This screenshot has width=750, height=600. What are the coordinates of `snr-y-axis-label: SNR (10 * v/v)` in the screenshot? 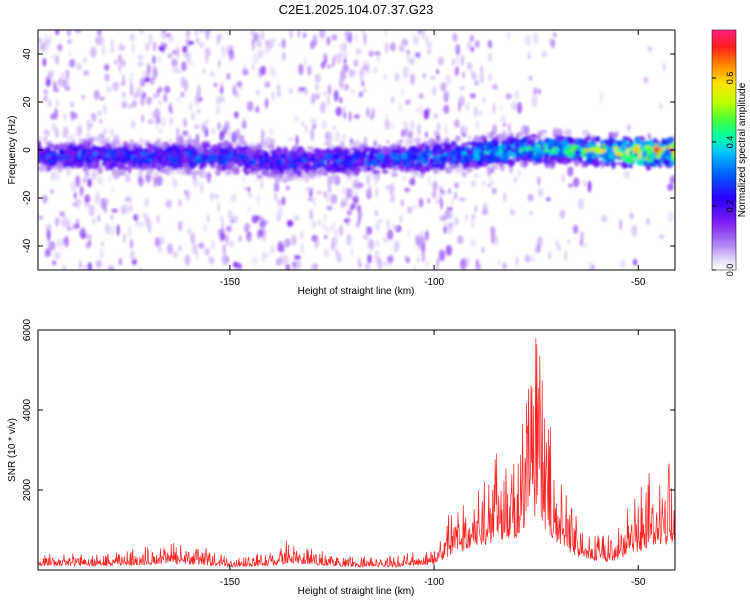 It's located at (12, 450).